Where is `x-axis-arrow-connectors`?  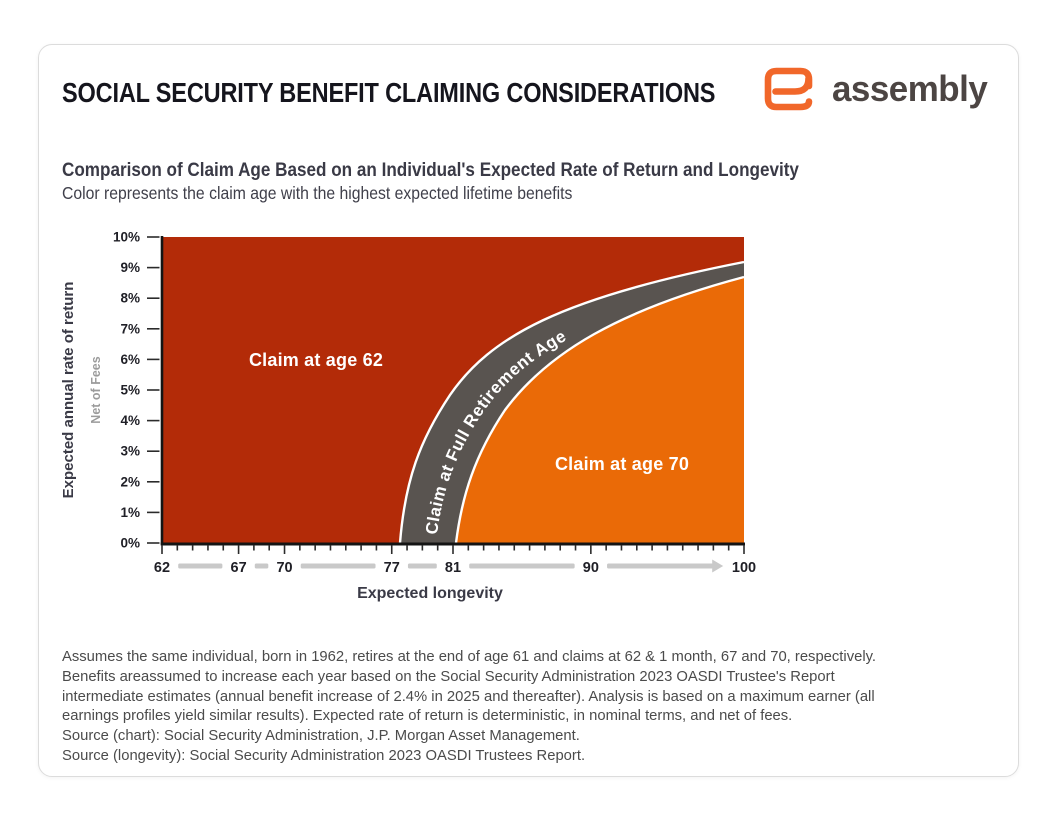
x-axis-arrow-connectors is located at coordinates (451, 566).